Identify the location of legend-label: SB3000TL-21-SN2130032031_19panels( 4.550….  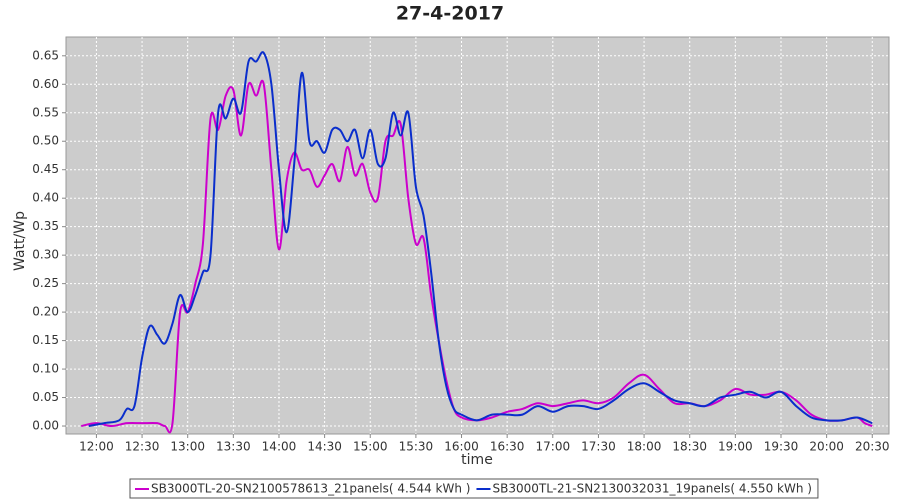
(651, 489).